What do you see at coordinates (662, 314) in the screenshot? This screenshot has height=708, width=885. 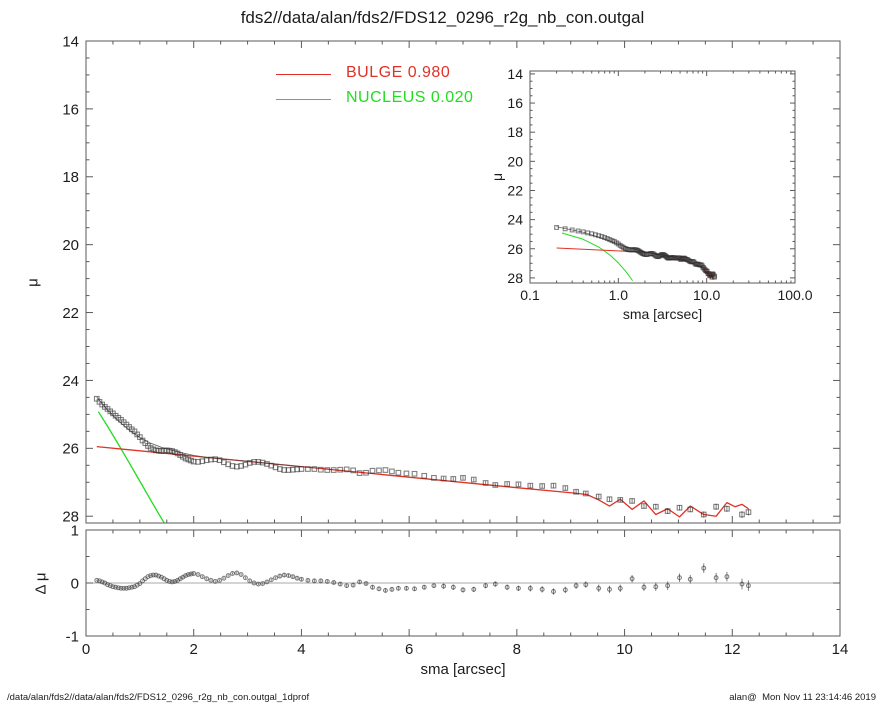 I see `inset-x-axis-label: sma [arcsec]` at bounding box center [662, 314].